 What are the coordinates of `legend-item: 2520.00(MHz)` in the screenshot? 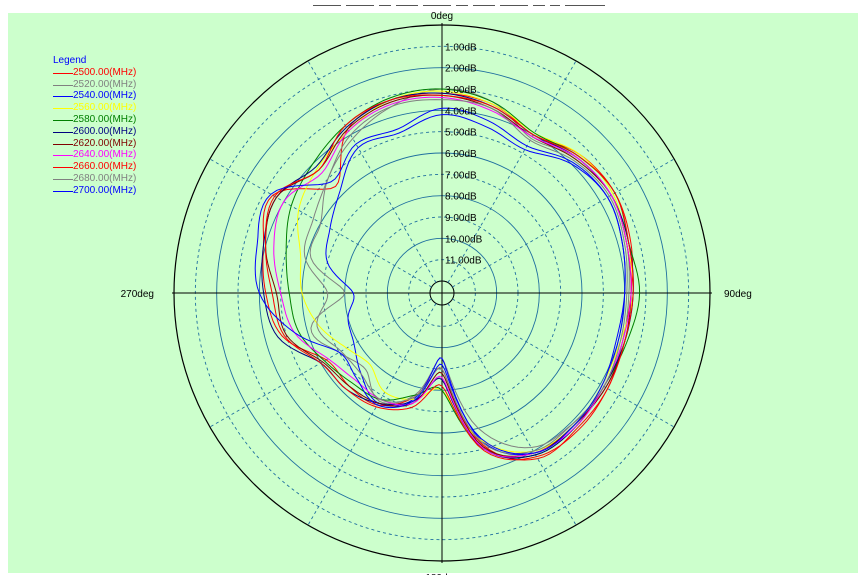 It's located at (94, 85).